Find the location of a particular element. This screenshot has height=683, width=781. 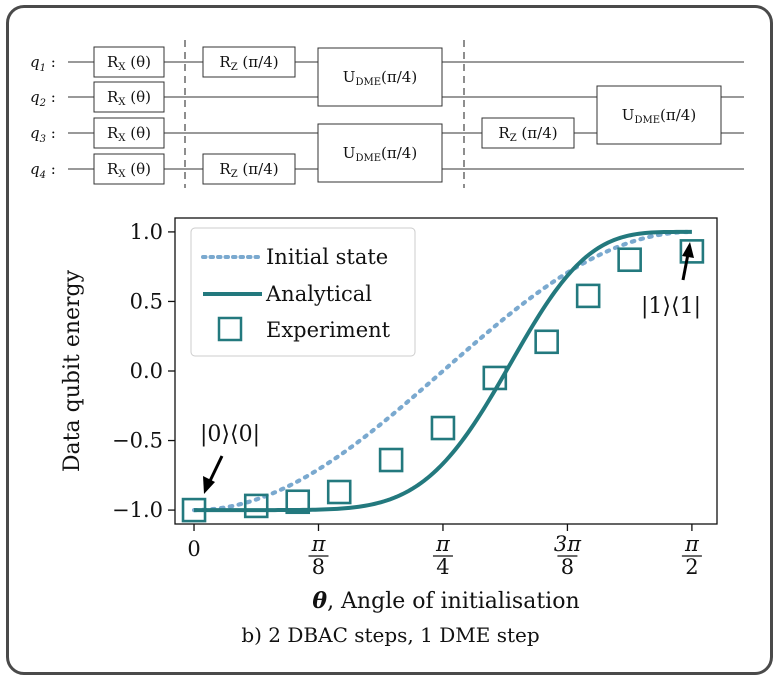

x-tick-label: 0 is located at coordinates (193, 549).